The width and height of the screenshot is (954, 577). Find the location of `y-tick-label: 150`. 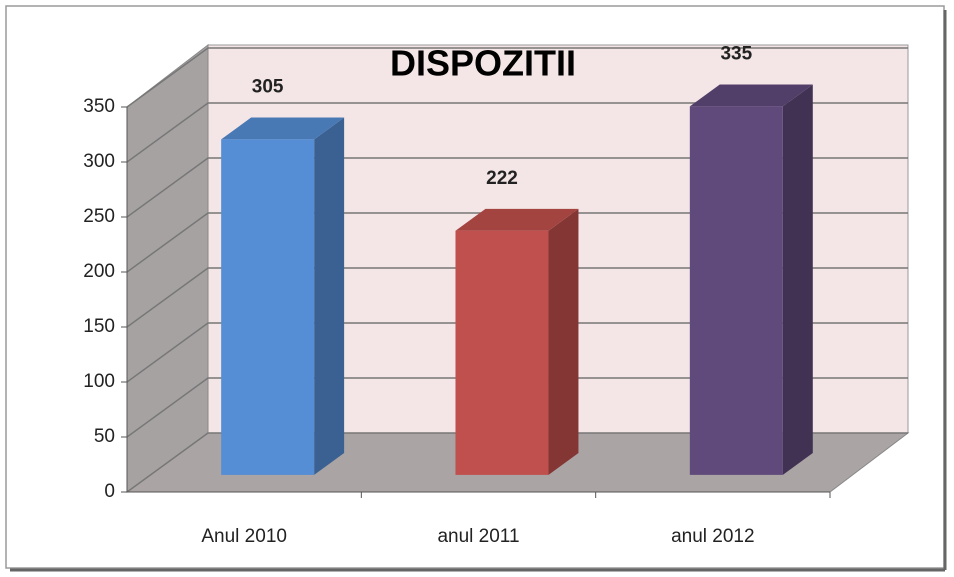

y-tick-label: 150 is located at coordinates (99, 326).